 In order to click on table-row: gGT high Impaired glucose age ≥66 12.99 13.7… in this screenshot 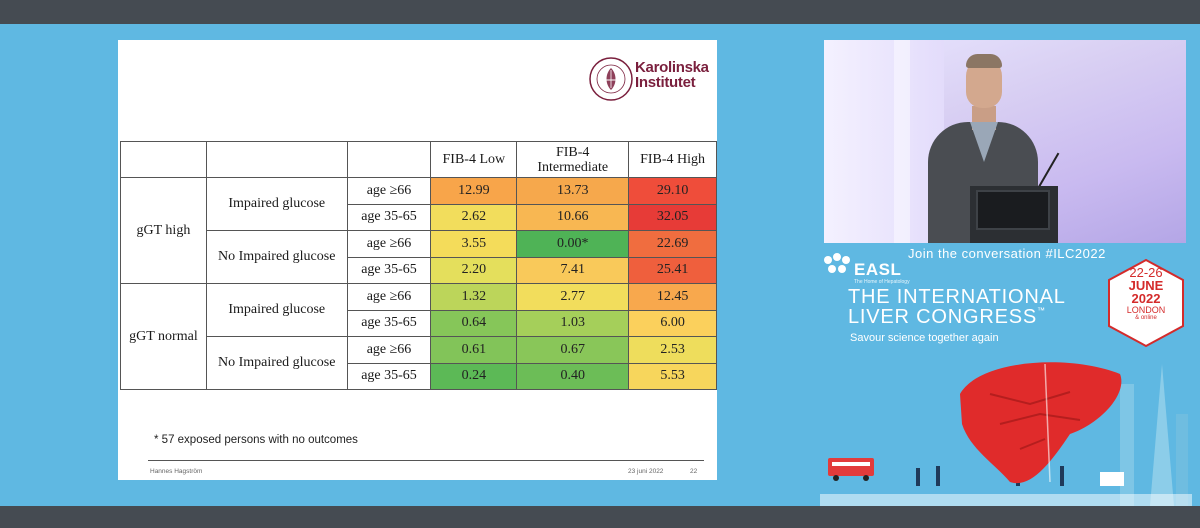, I will do `click(418, 230)`.